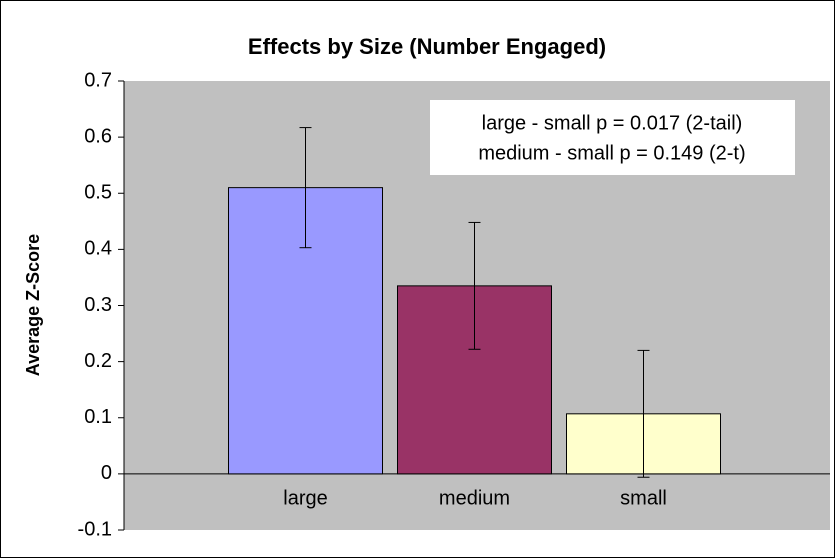  What do you see at coordinates (98, 193) in the screenshot?
I see `y-tick-label: 0.5` at bounding box center [98, 193].